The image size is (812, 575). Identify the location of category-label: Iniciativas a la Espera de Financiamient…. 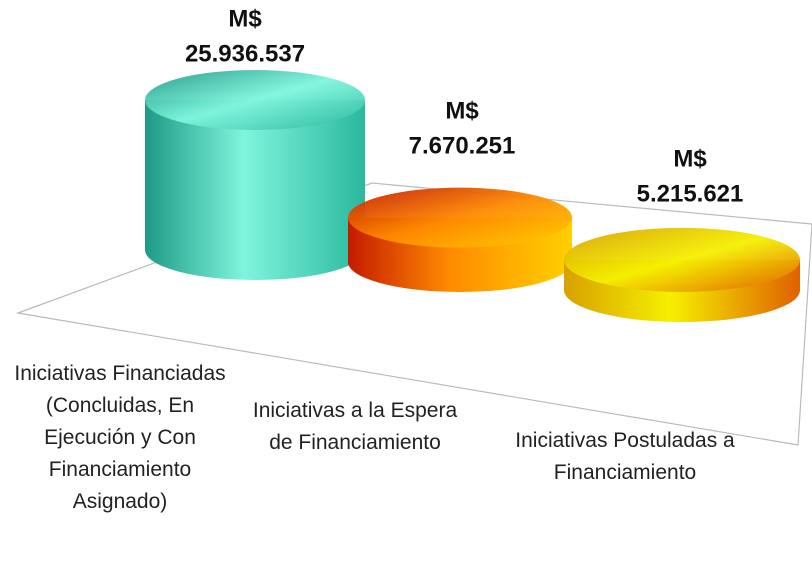
(355, 426).